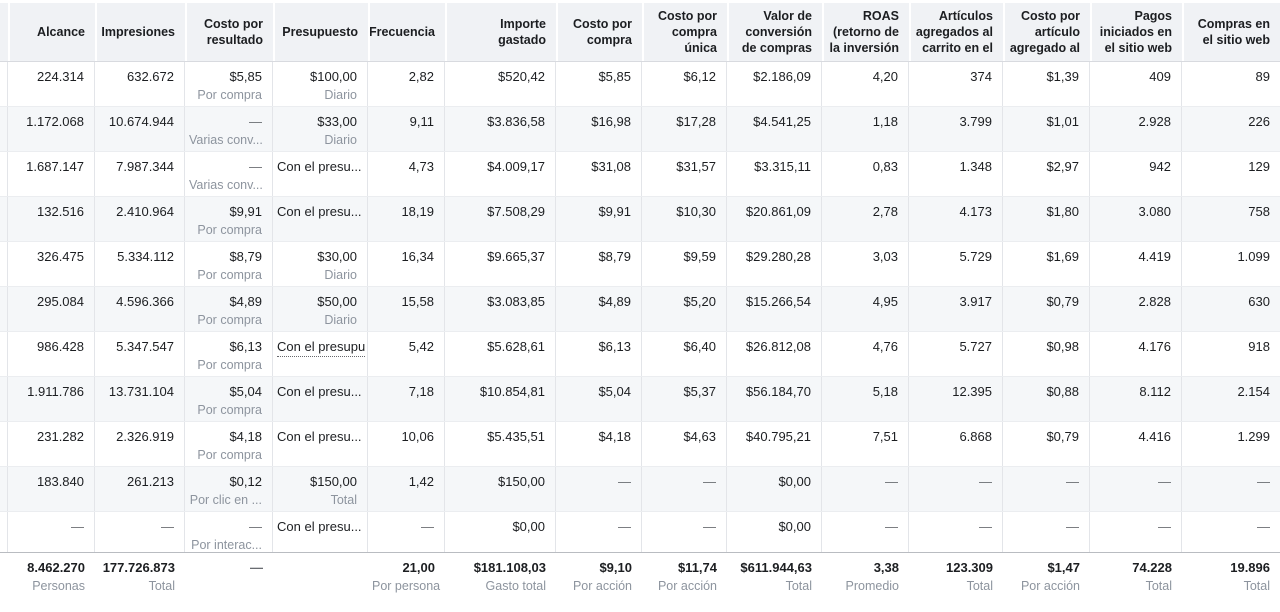  Describe the element at coordinates (60, 301) in the screenshot. I see `cell-value: 295.084` at that location.